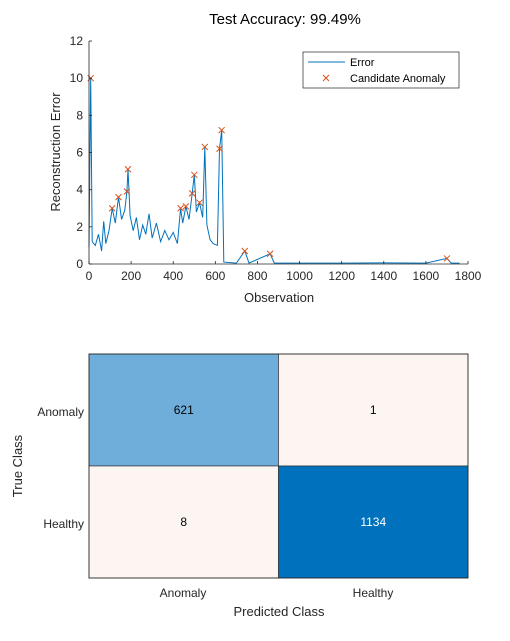  I want to click on x-tick-label: 200, so click(131, 276).